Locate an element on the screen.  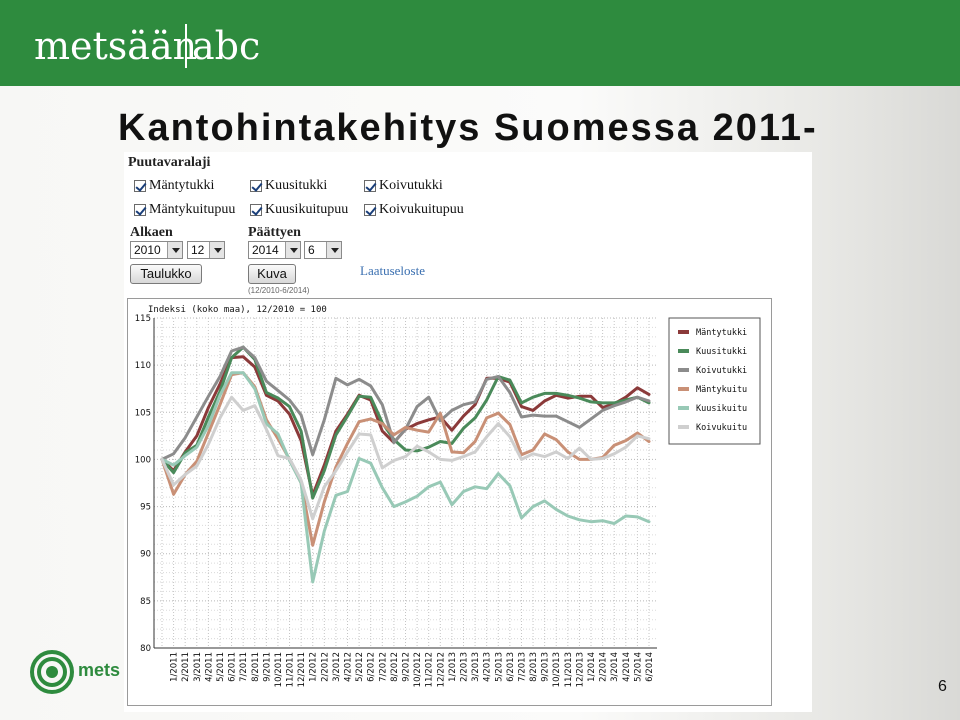
range-note: (12/2010-6/2014) is located at coordinates (279, 290).